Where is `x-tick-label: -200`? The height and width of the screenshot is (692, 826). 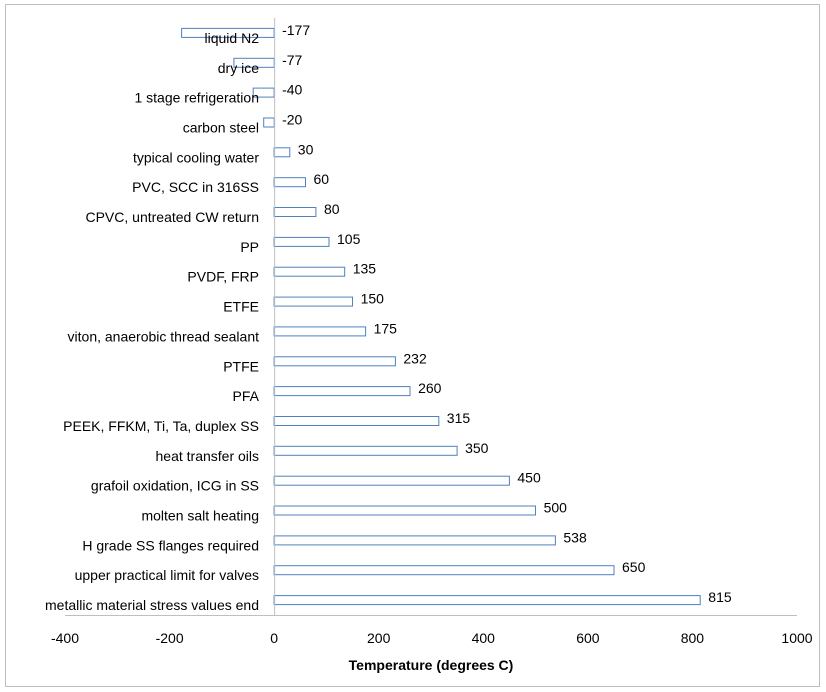 x-tick-label: -200 is located at coordinates (170, 638).